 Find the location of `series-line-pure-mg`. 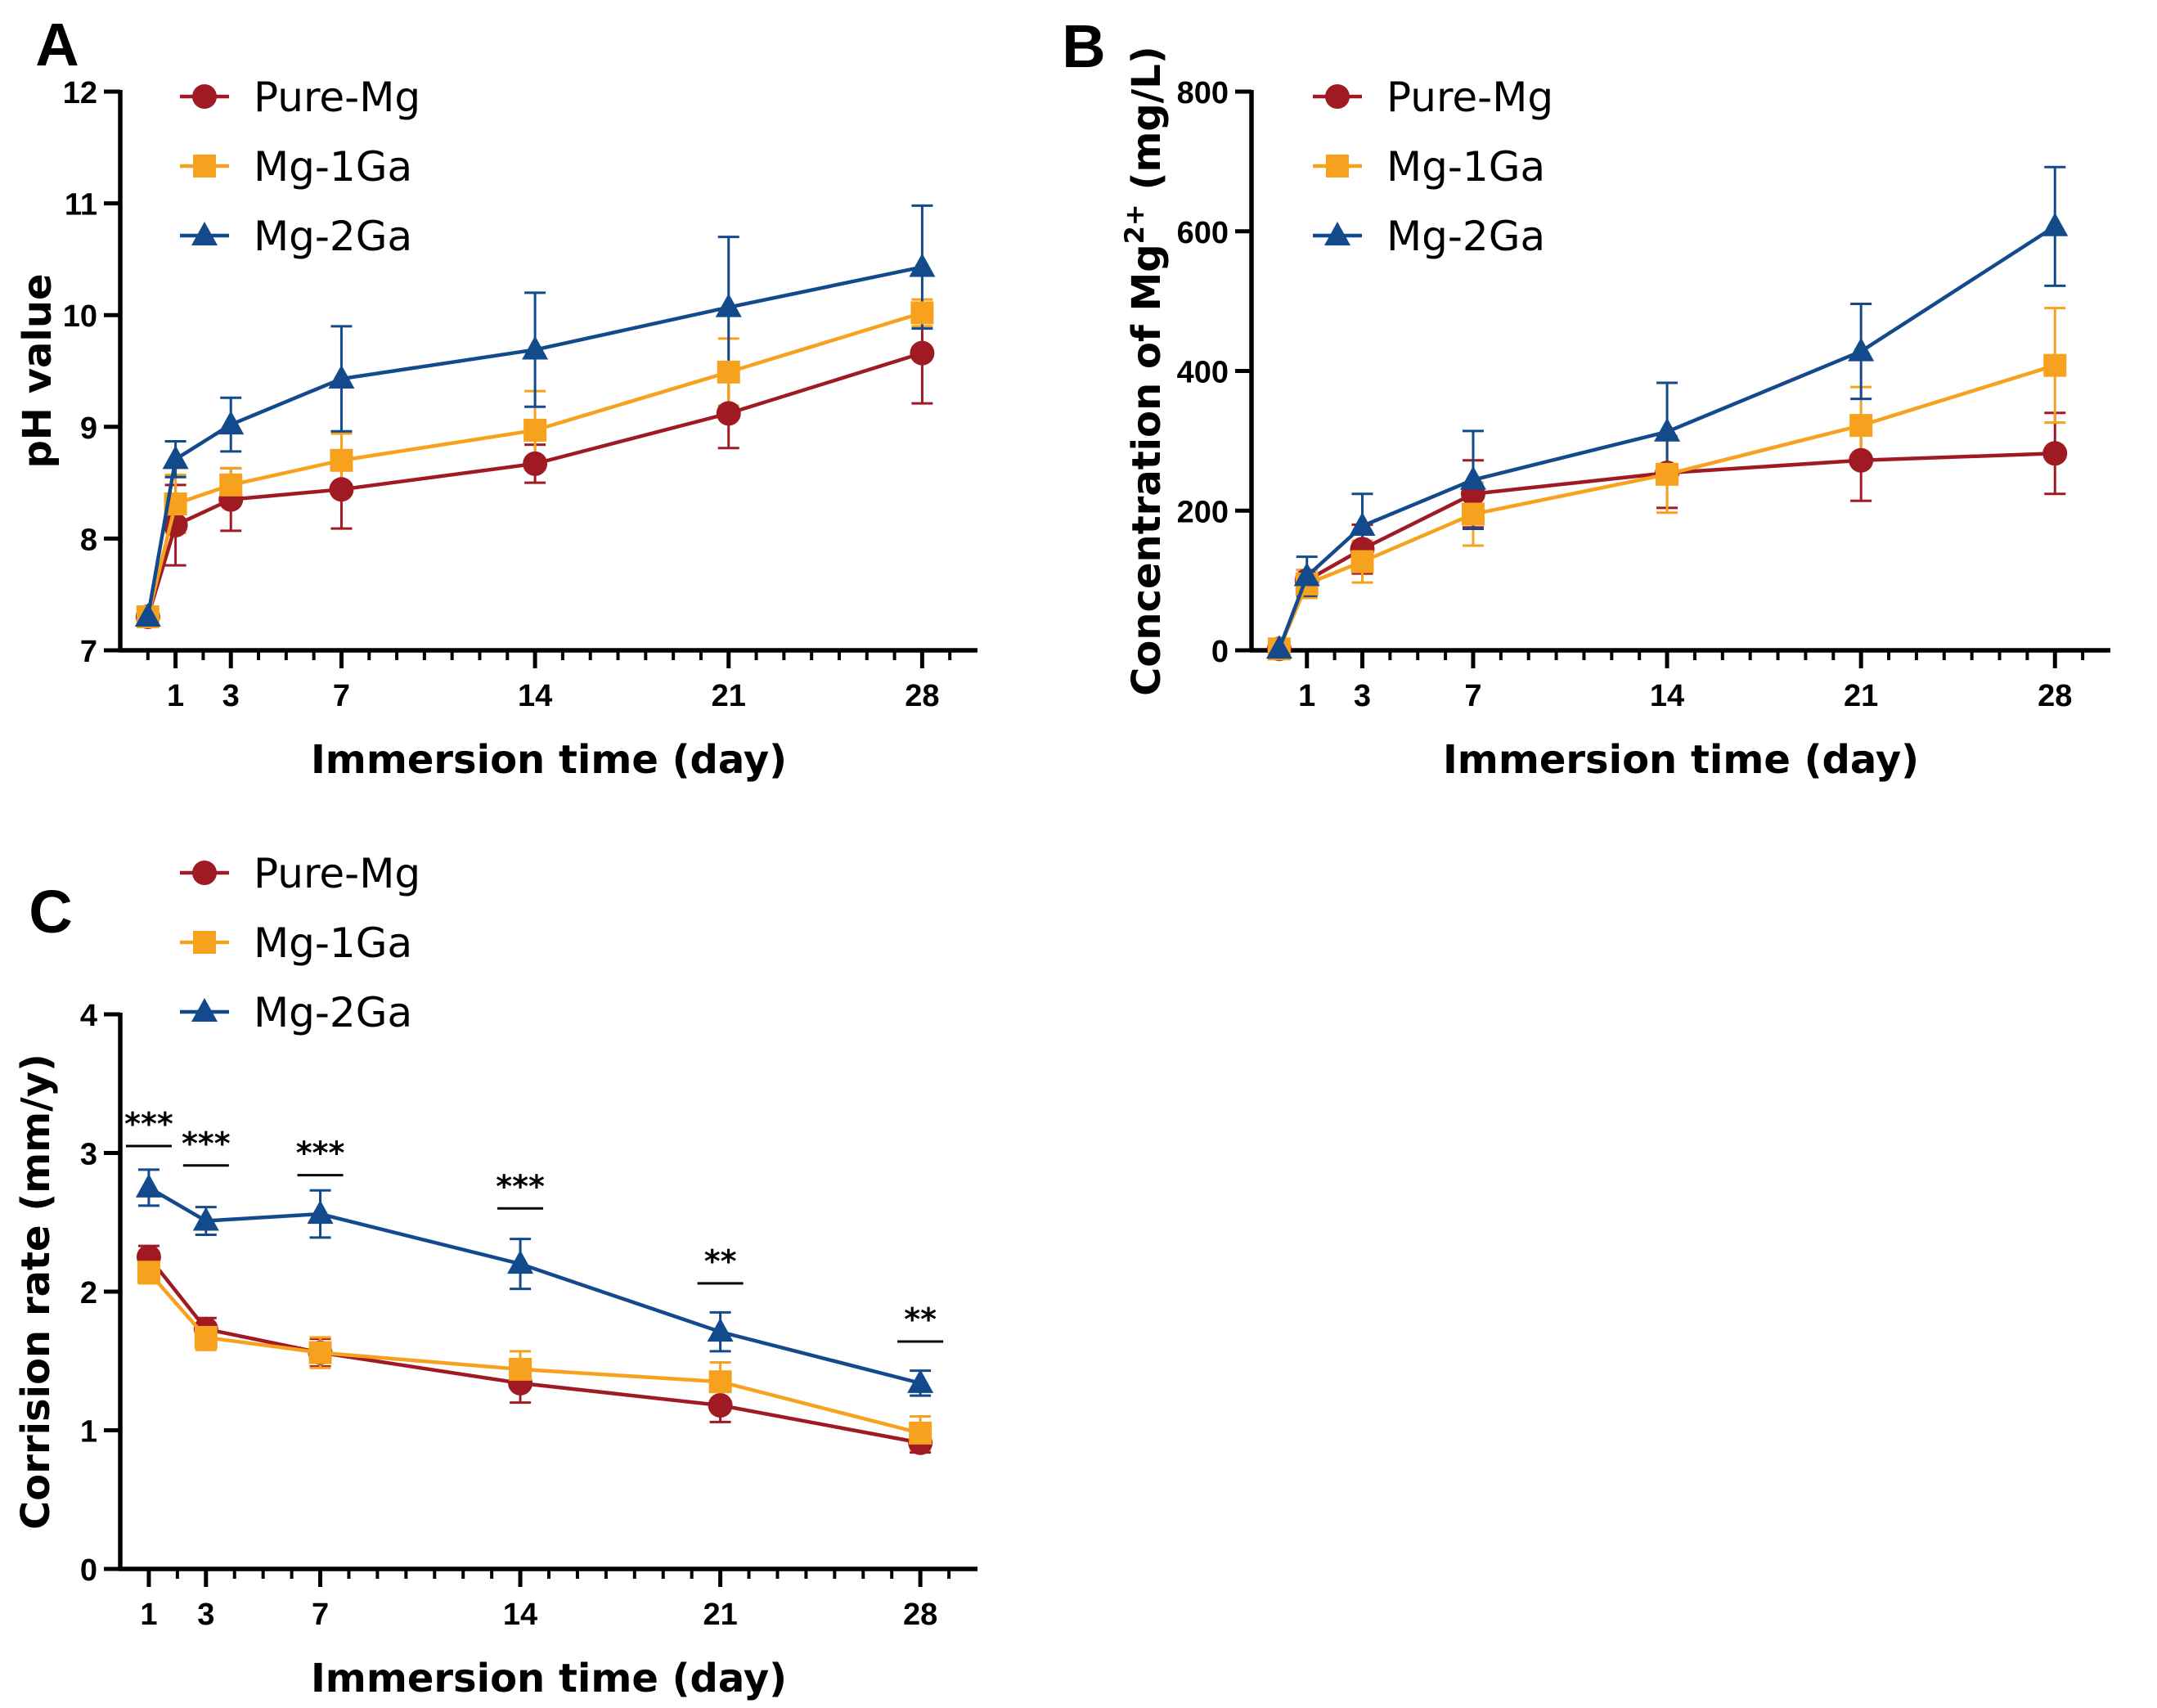

series-line-pure-mg is located at coordinates (534, 1350).